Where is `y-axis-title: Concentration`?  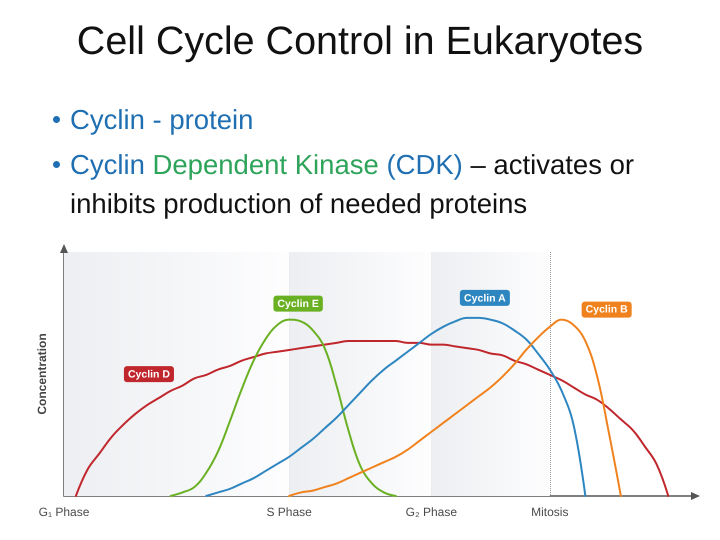 y-axis-title: Concentration is located at coordinates (42, 374).